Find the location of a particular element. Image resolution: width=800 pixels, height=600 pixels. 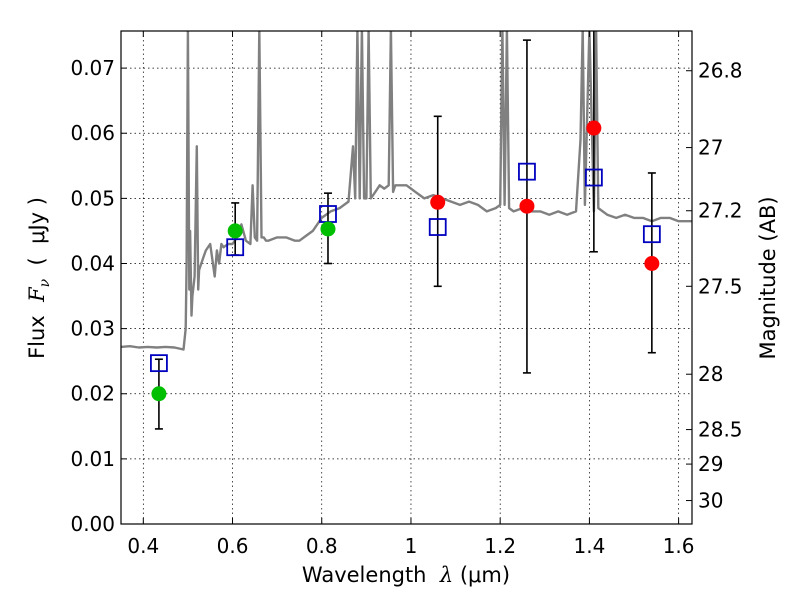

x-tick-label: 1.4 is located at coordinates (589, 546).